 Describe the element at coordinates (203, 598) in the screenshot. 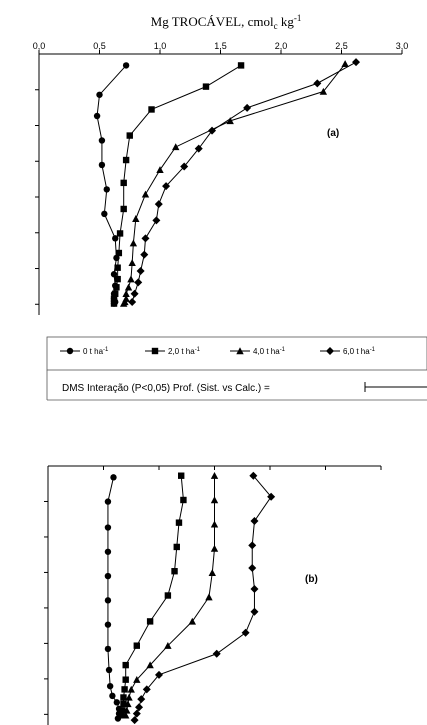

I see `series-line-diamond-b` at that location.